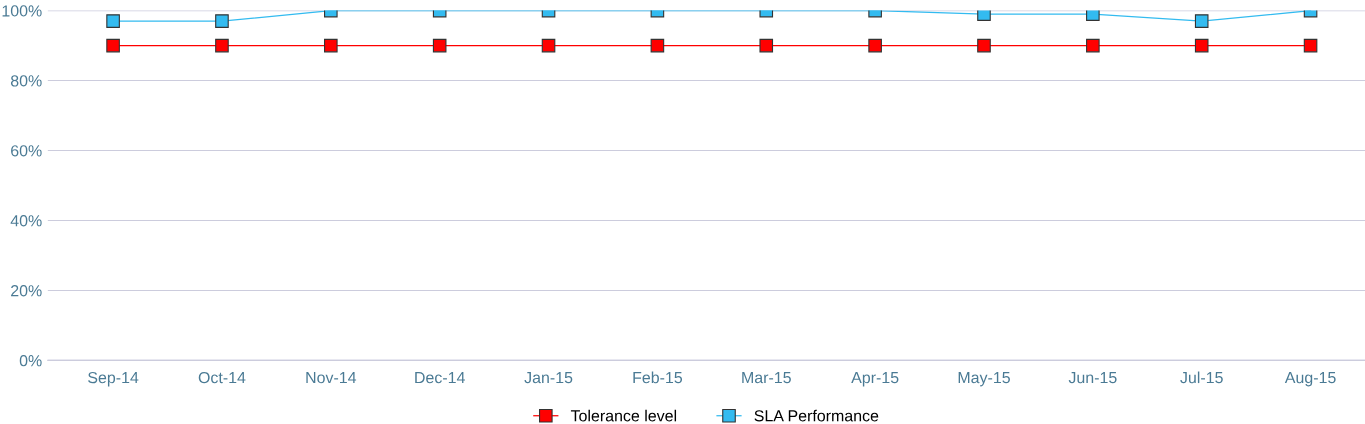  Describe the element at coordinates (766, 378) in the screenshot. I see `x-tick-label: Mar-15` at that location.